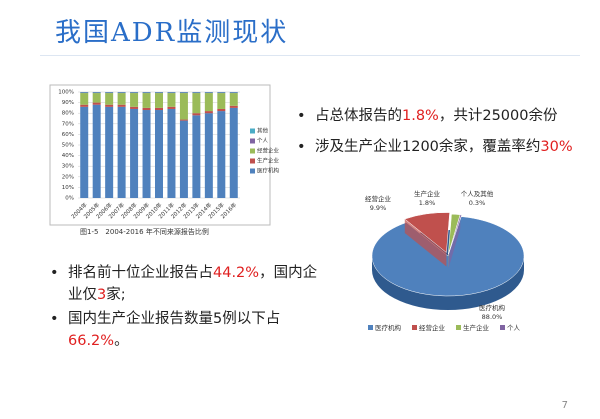  I want to click on text-run: ，国内企业仅, so click(193, 284).